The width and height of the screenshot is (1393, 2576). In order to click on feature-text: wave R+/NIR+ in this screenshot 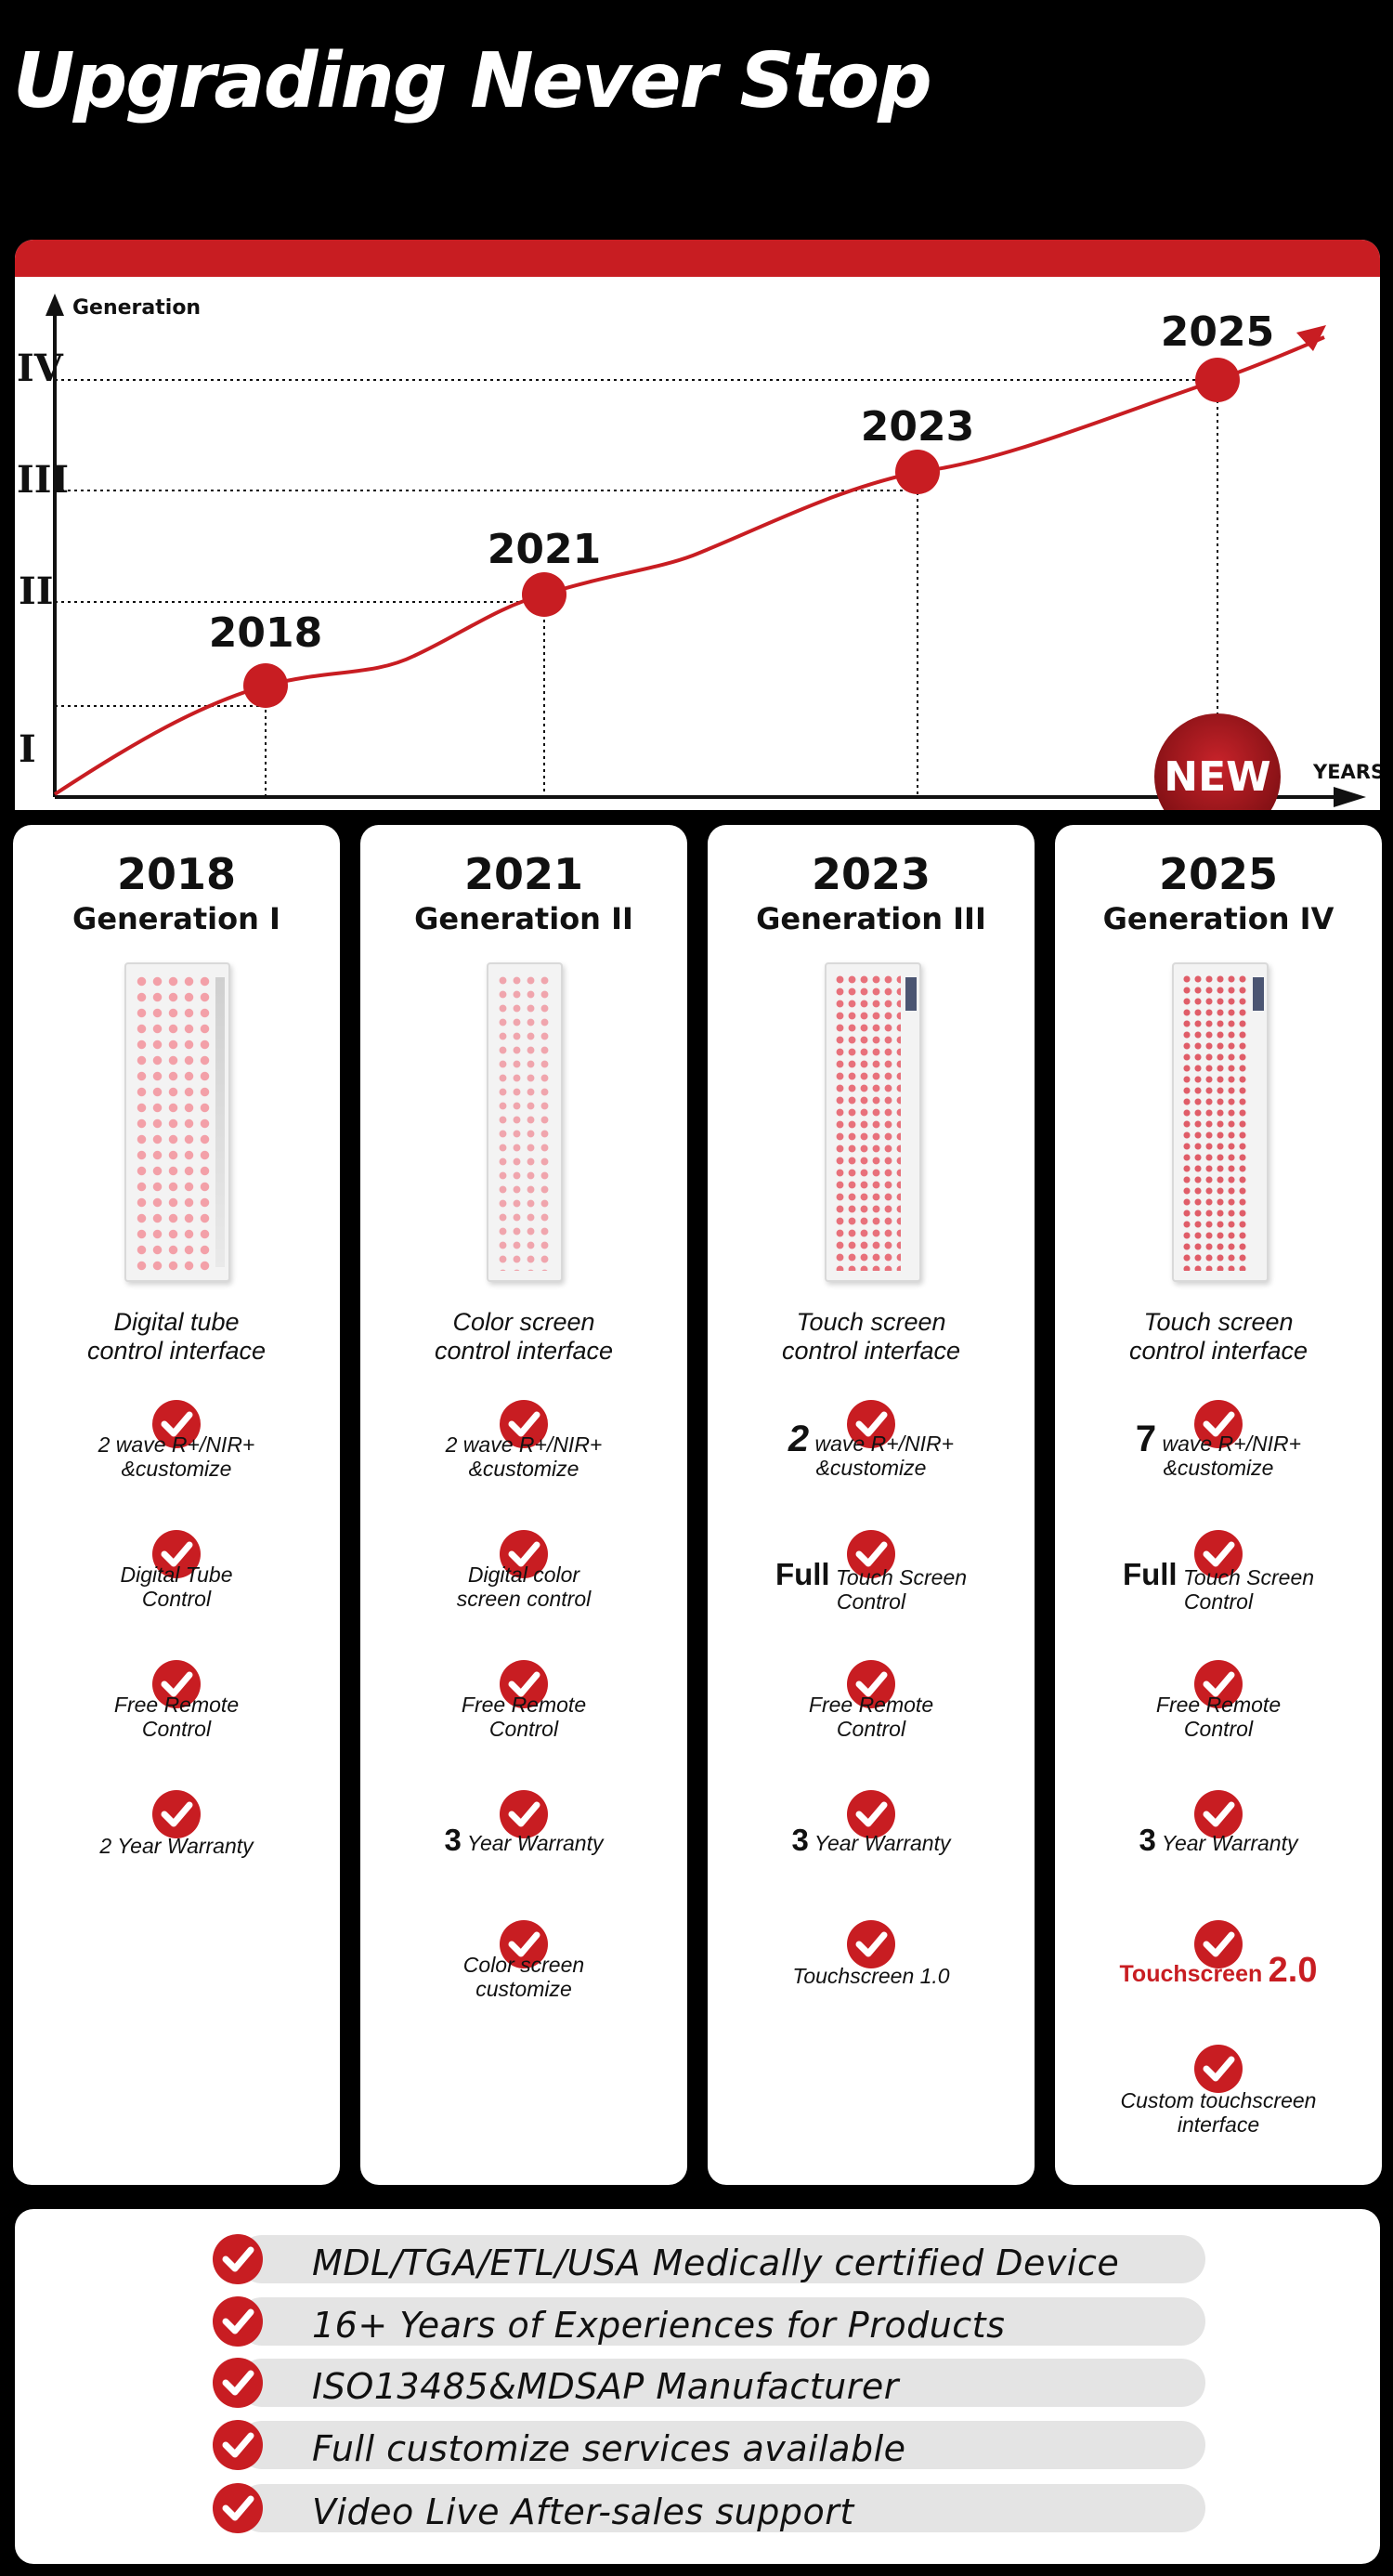, I will do `click(1232, 1444)`.